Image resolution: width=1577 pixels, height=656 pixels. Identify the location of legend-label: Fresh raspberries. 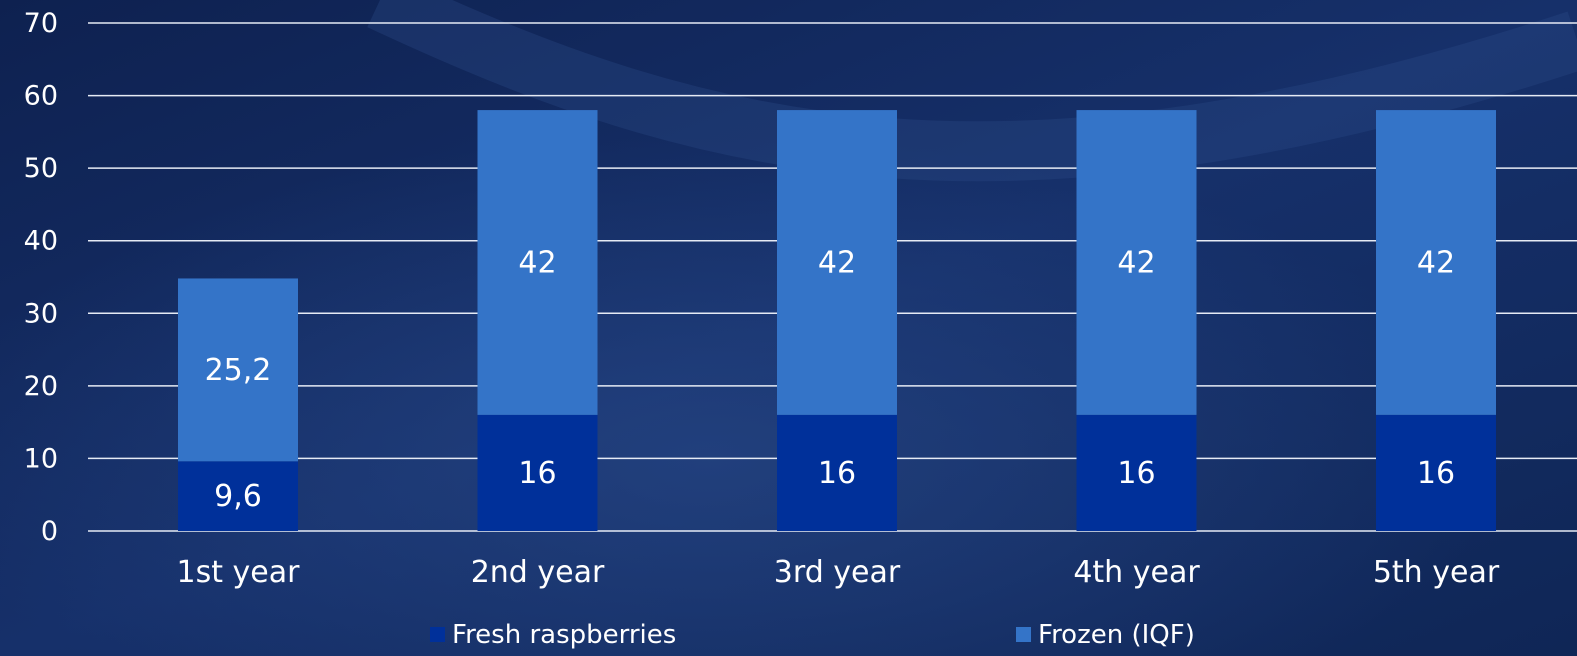
(564, 635).